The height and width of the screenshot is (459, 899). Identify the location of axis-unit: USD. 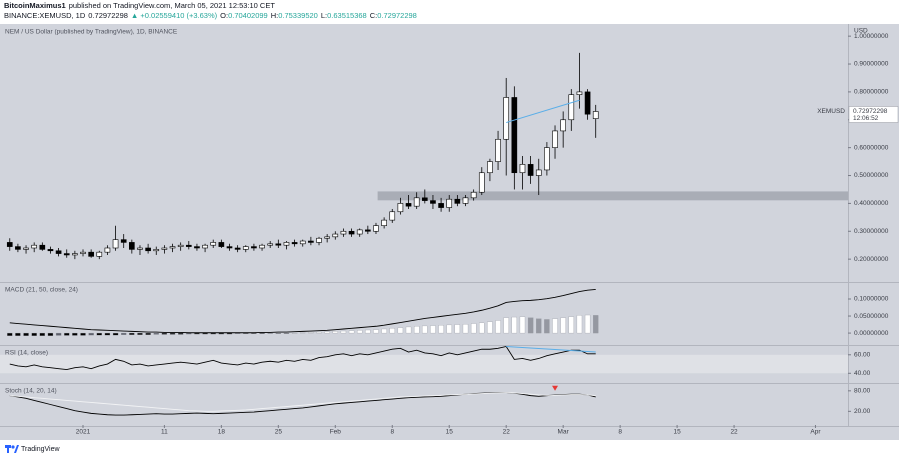
(861, 31).